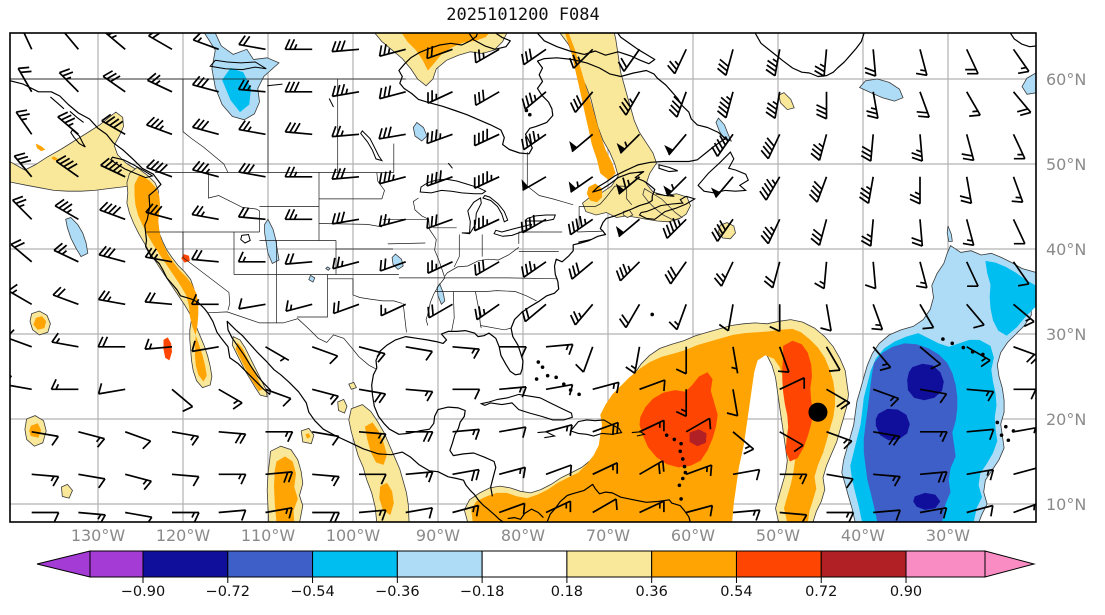  I want to click on lon-tick-label: 50°W, so click(778, 535).